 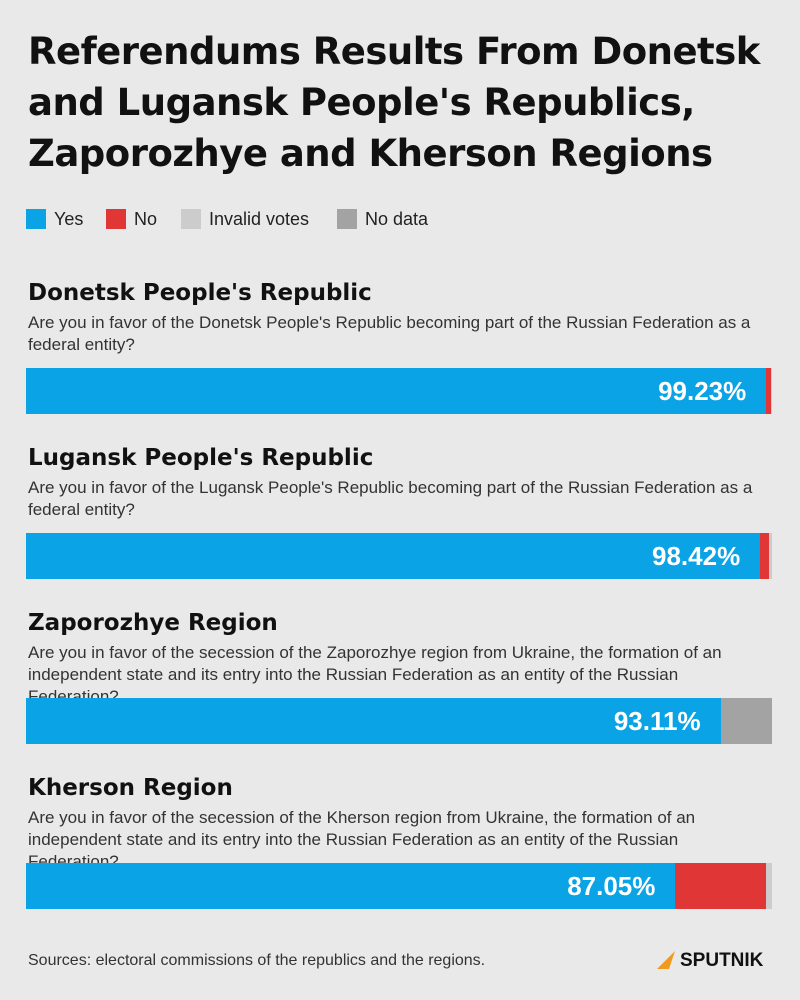 What do you see at coordinates (666, 960) in the screenshot?
I see `brand-logo` at bounding box center [666, 960].